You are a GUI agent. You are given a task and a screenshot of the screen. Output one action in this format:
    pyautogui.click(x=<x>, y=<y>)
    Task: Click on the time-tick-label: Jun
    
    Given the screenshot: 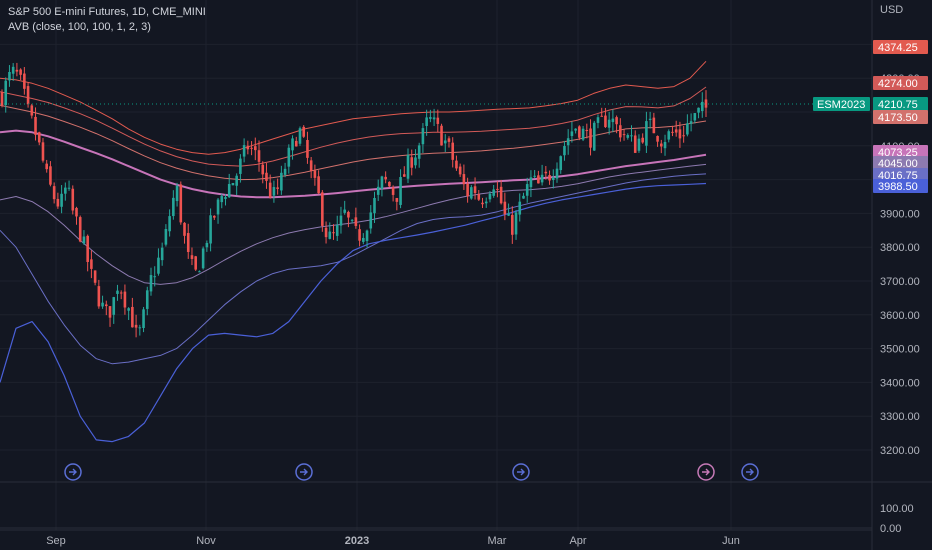 What is the action you would take?
    pyautogui.click(x=731, y=541)
    